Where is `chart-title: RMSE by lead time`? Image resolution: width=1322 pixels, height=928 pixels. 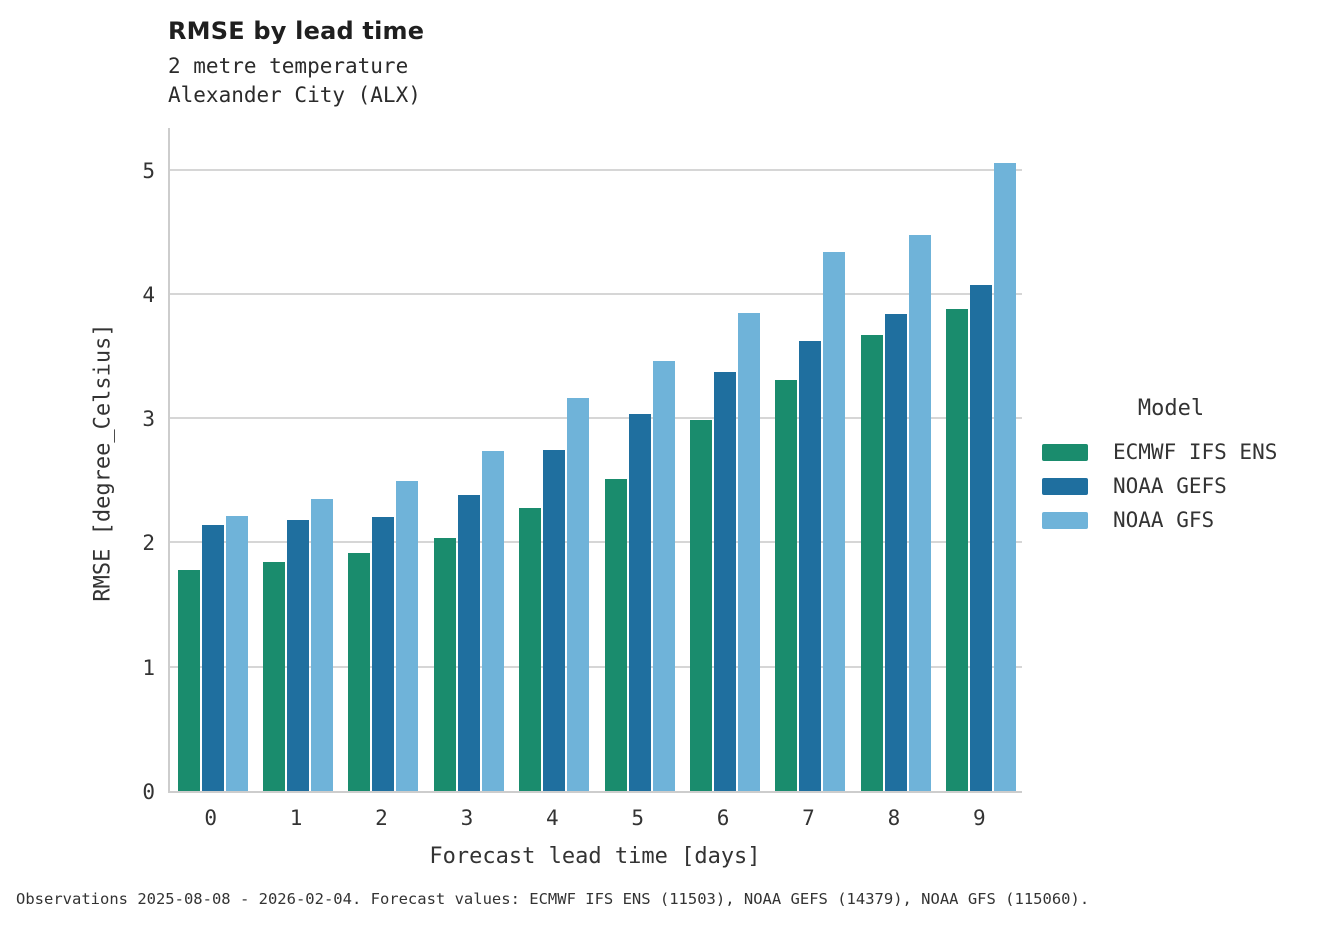
chart-title: RMSE by lead time is located at coordinates (296, 31).